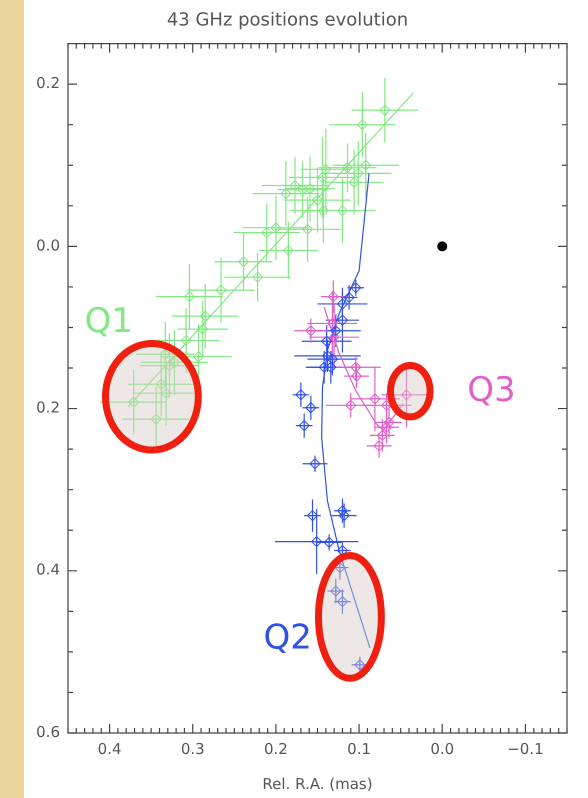 The width and height of the screenshot is (588, 798). What do you see at coordinates (442, 749) in the screenshot?
I see `x-tick-label: 0.0` at bounding box center [442, 749].